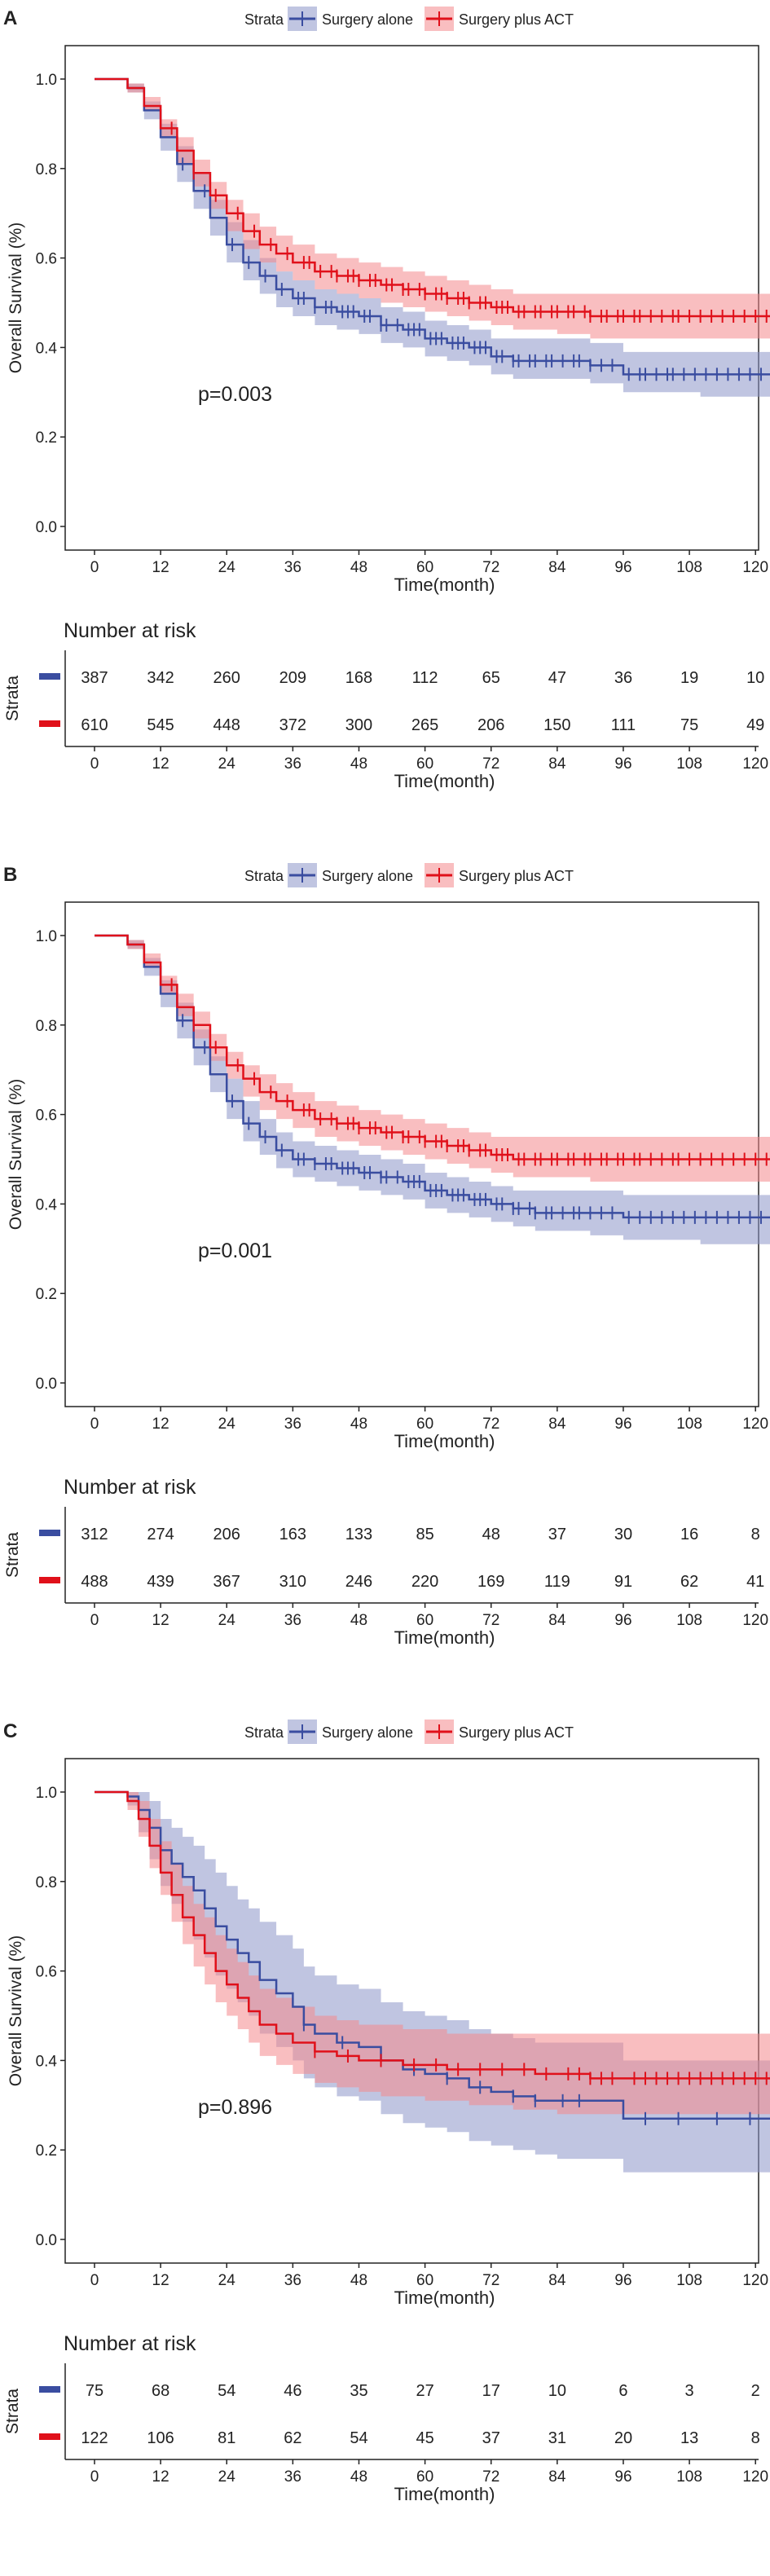  What do you see at coordinates (226, 725) in the screenshot?
I see `risk-count: 448` at bounding box center [226, 725].